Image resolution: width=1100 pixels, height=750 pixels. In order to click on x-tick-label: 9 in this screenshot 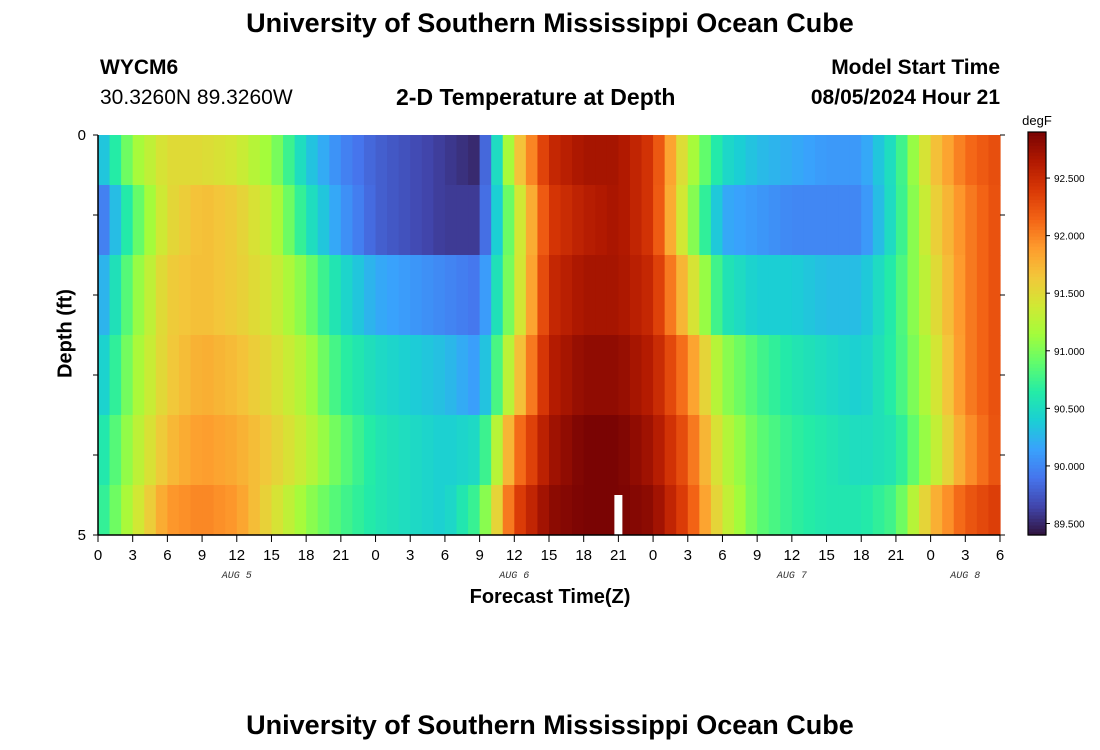, I will do `click(757, 555)`.